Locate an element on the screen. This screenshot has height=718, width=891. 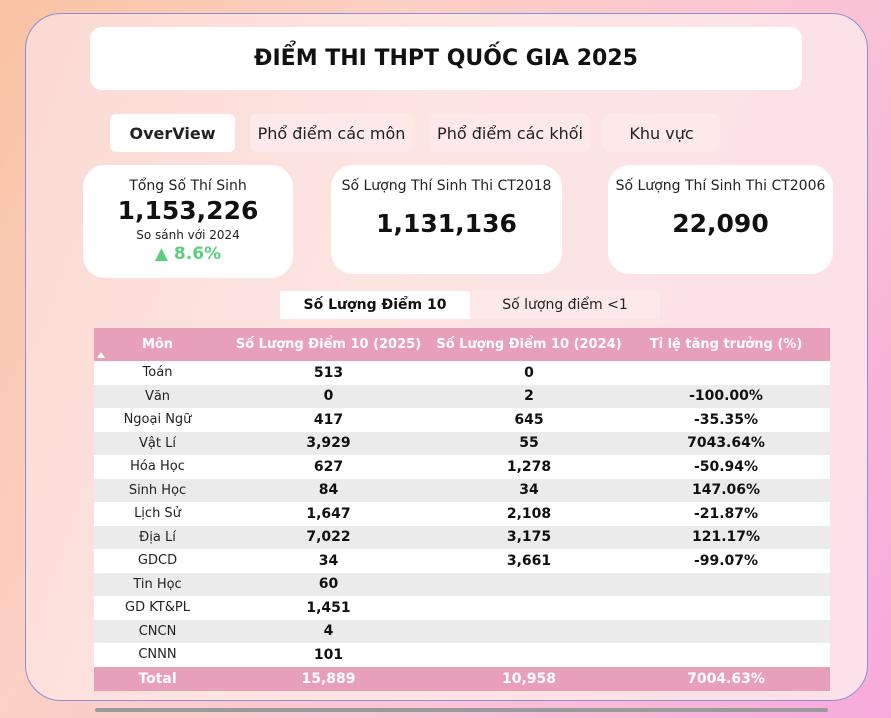
page-title: ĐIỂM THI THPT QUỐC GIA 2025 is located at coordinates (446, 58).